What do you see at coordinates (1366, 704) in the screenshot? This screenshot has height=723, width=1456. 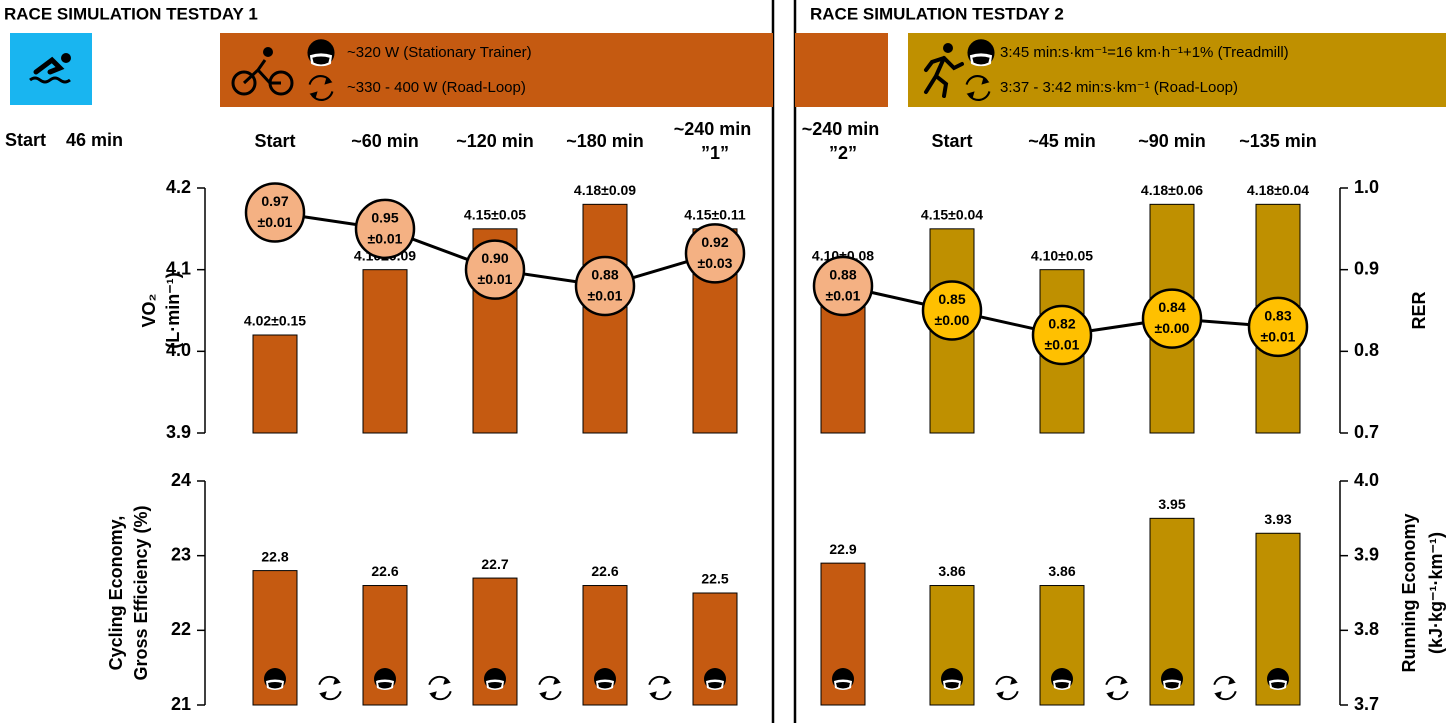 I see `tick-label: 3.7` at bounding box center [1366, 704].